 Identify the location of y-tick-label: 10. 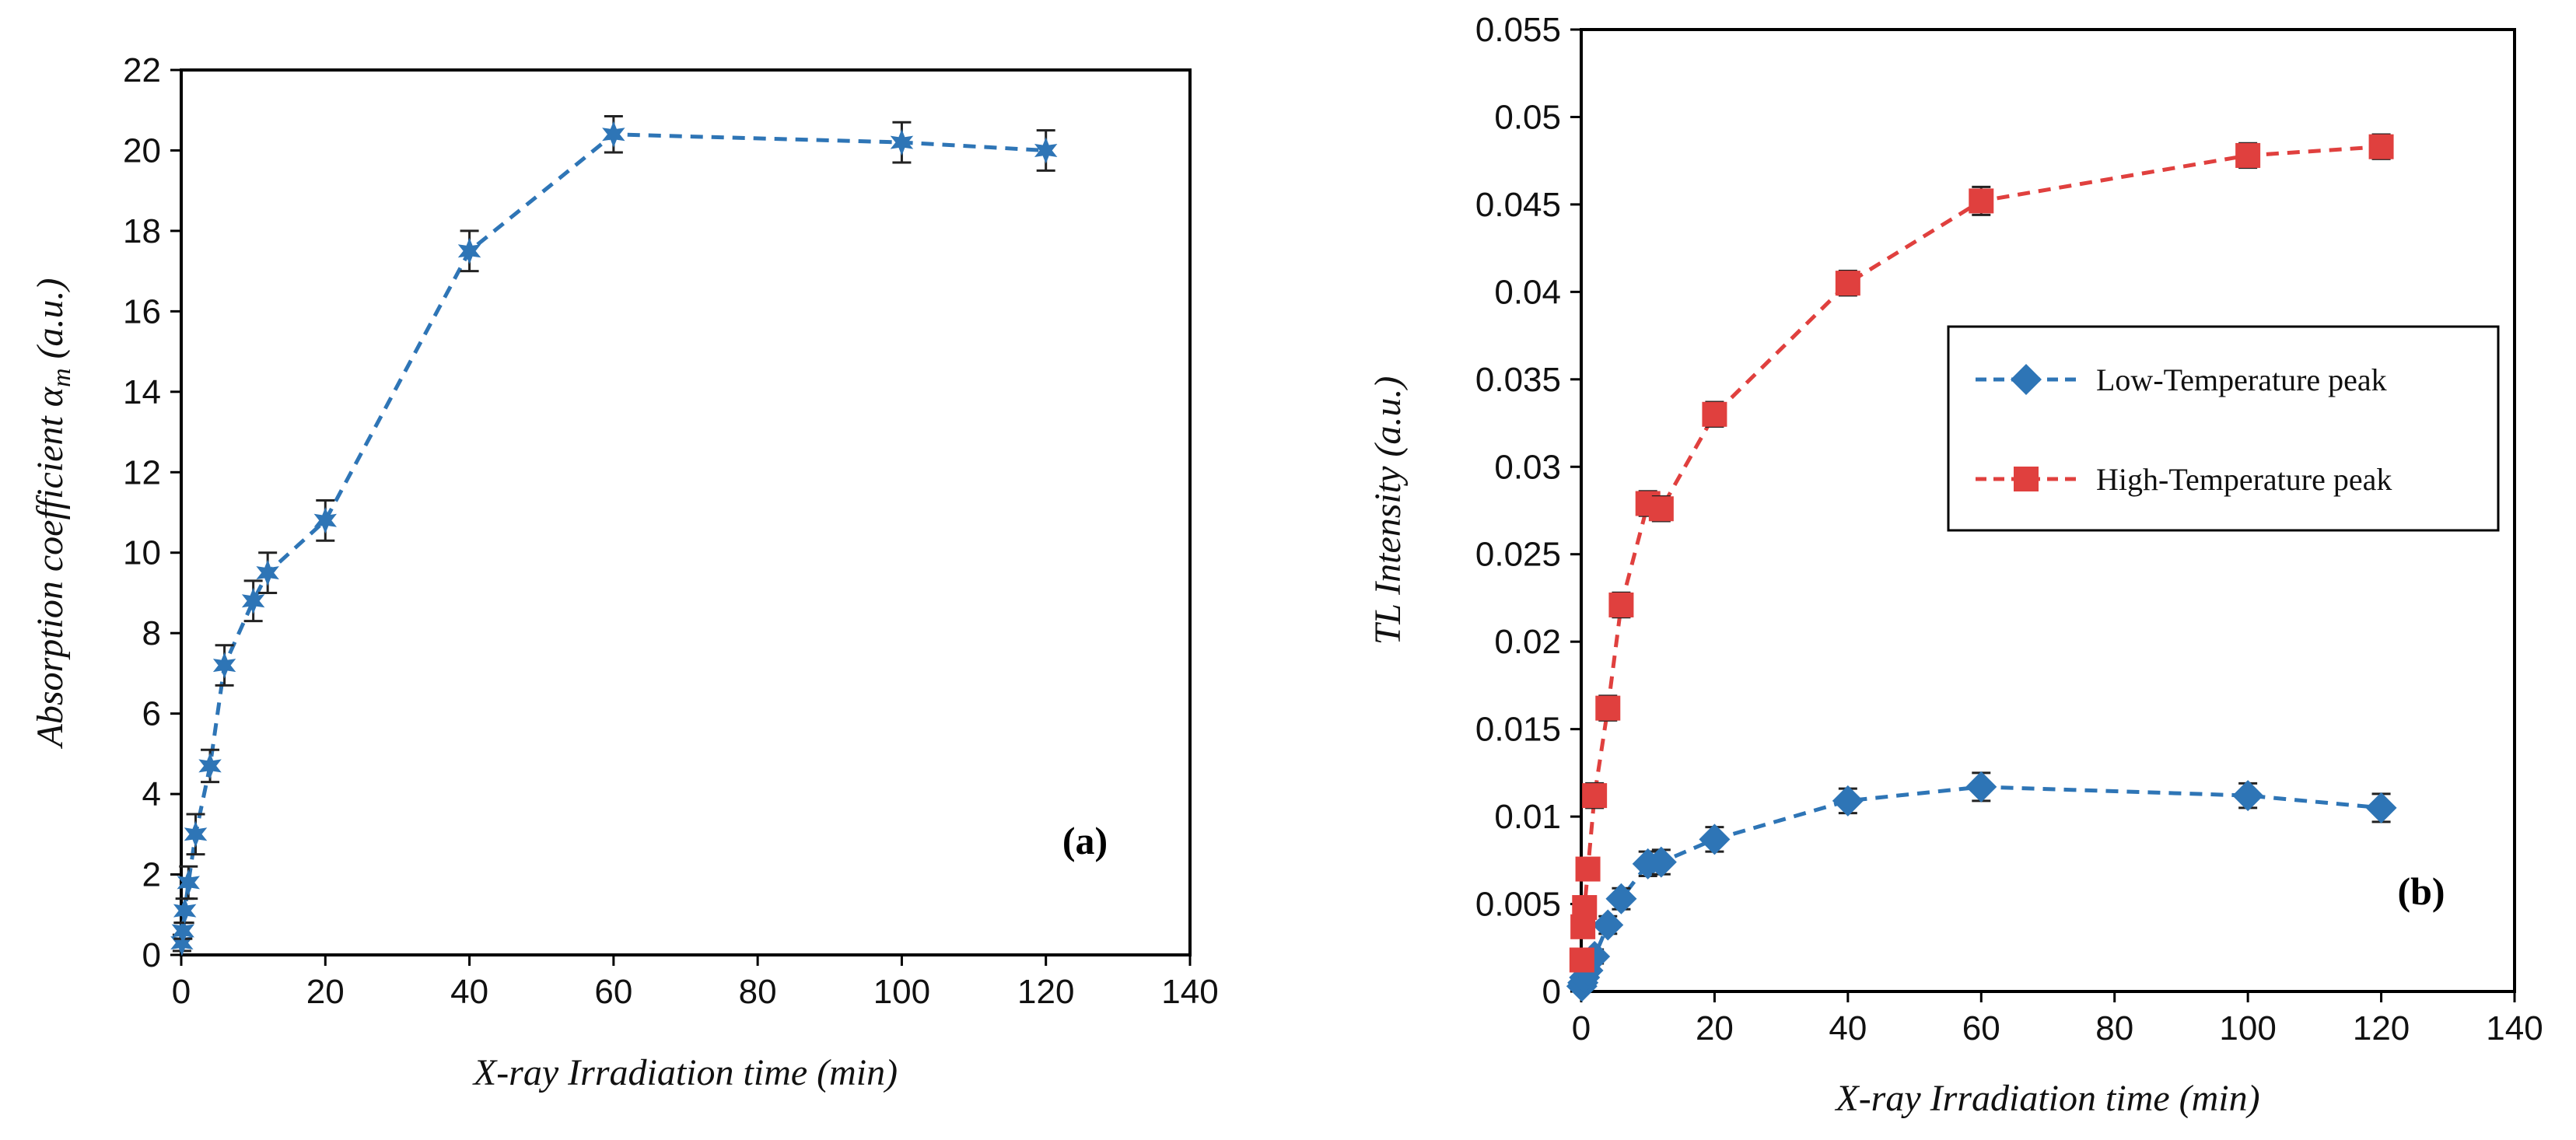
(142, 553).